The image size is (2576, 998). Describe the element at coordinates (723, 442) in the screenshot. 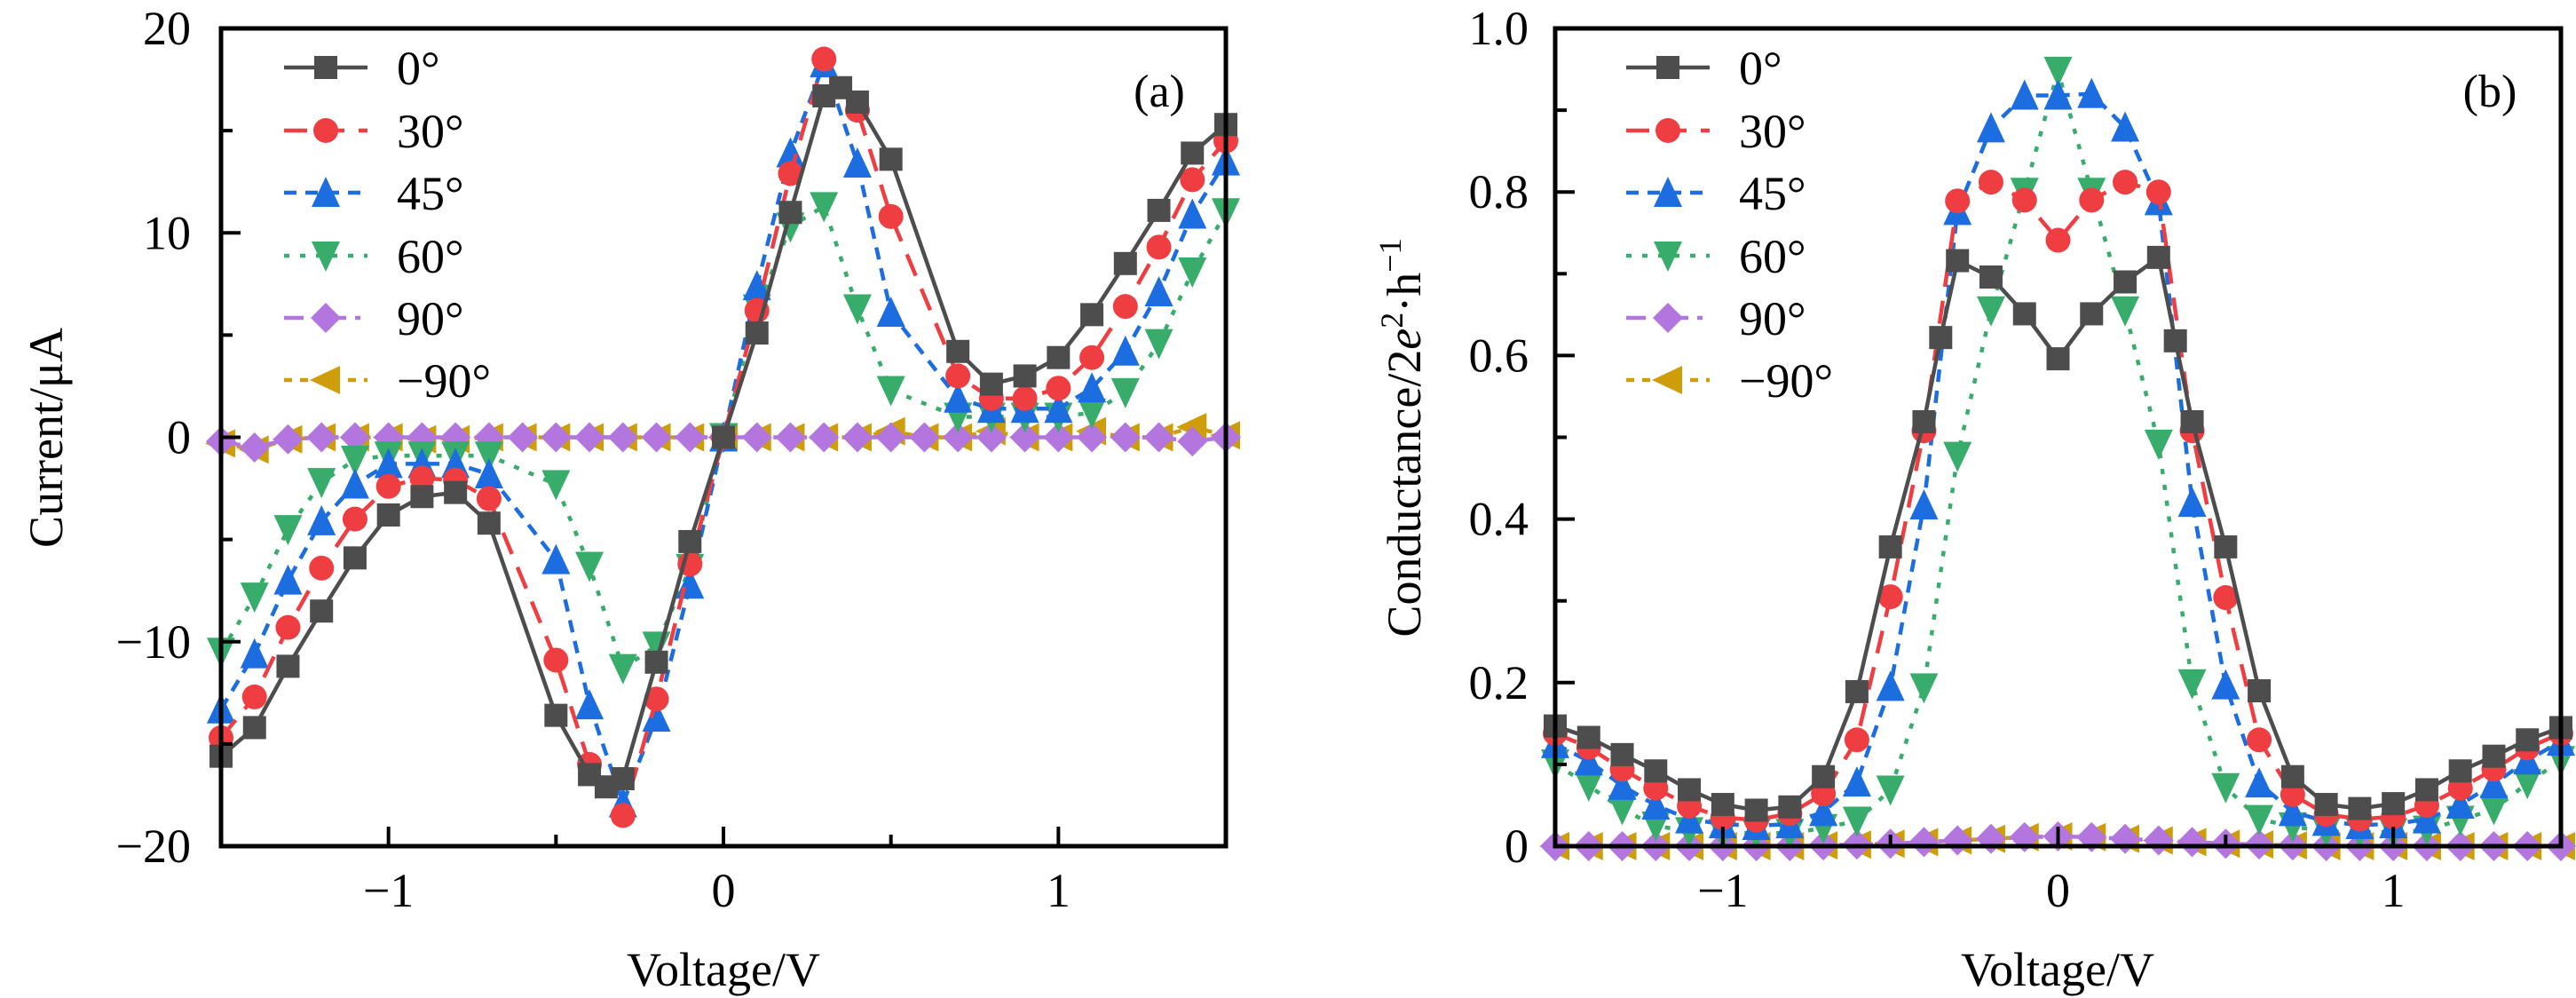

I see `series-90deg` at that location.